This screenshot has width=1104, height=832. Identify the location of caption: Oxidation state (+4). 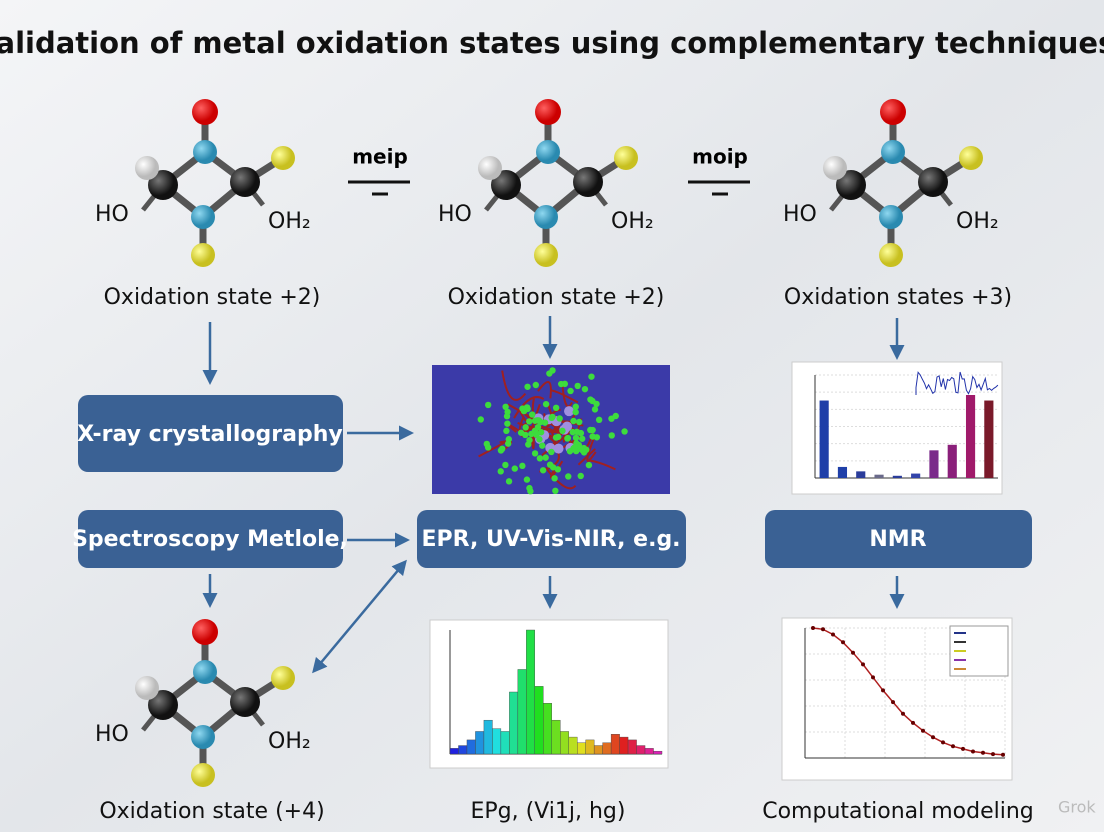
(211, 811).